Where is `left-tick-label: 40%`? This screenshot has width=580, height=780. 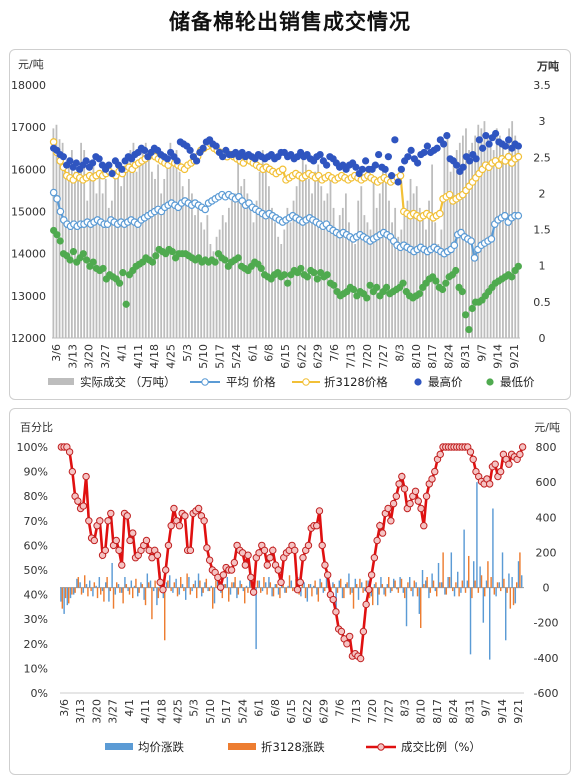
left-tick-label: 40% is located at coordinates (36, 595).